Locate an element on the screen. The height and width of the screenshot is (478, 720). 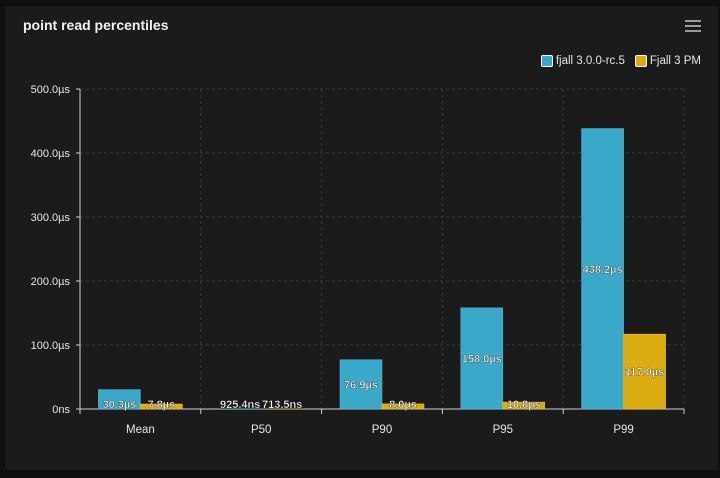
y-tick-label: 0ns is located at coordinates (61, 410).